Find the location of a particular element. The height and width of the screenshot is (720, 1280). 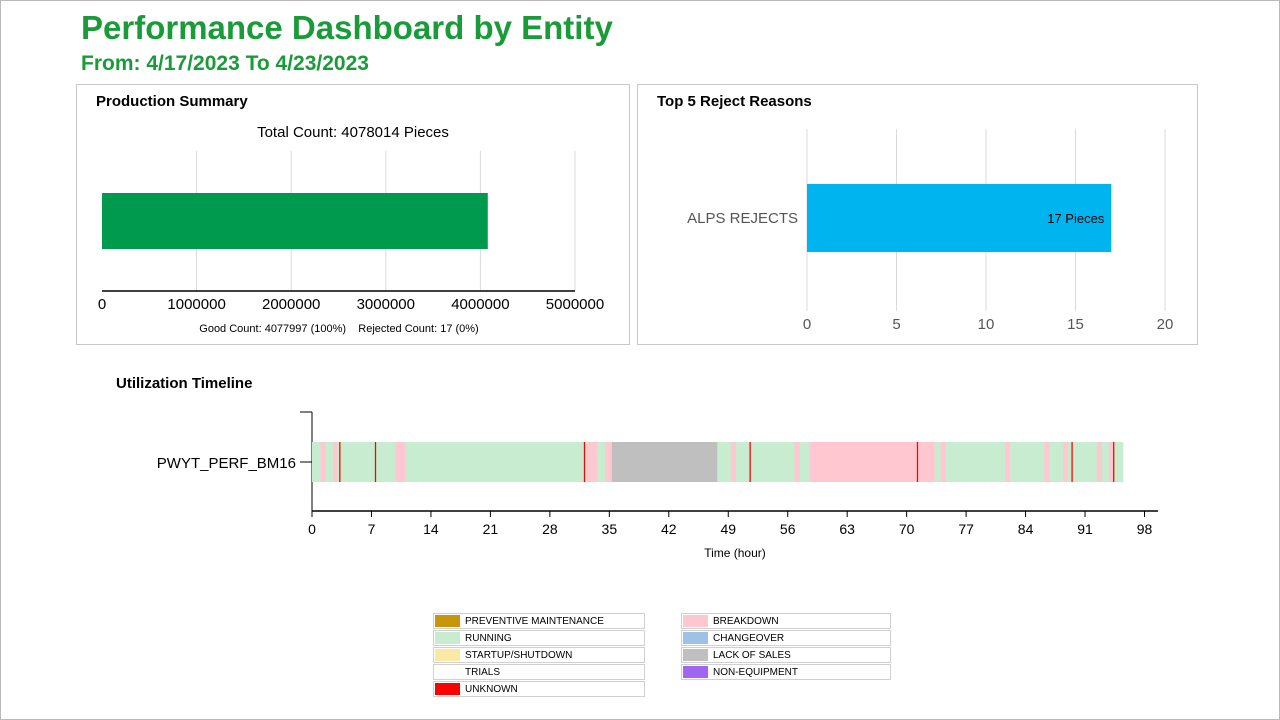

legend-label: CHANGEOVER is located at coordinates (749, 638).